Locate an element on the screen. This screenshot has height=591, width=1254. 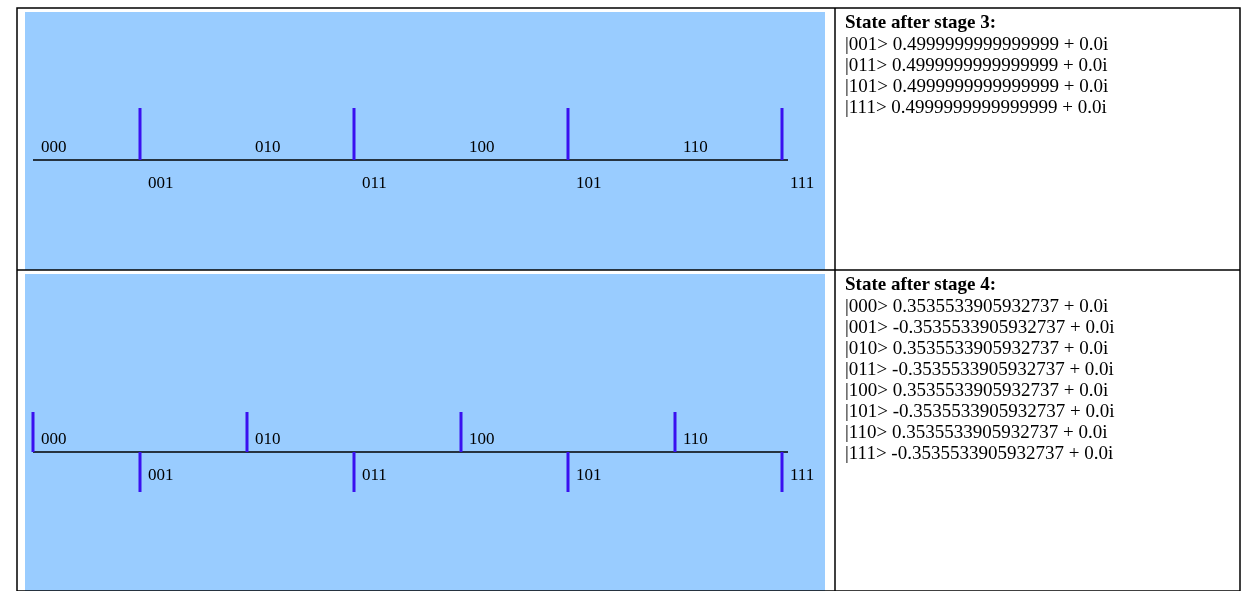
text: |101> -0.3535533905932737 + 0.0i is located at coordinates (980, 410).